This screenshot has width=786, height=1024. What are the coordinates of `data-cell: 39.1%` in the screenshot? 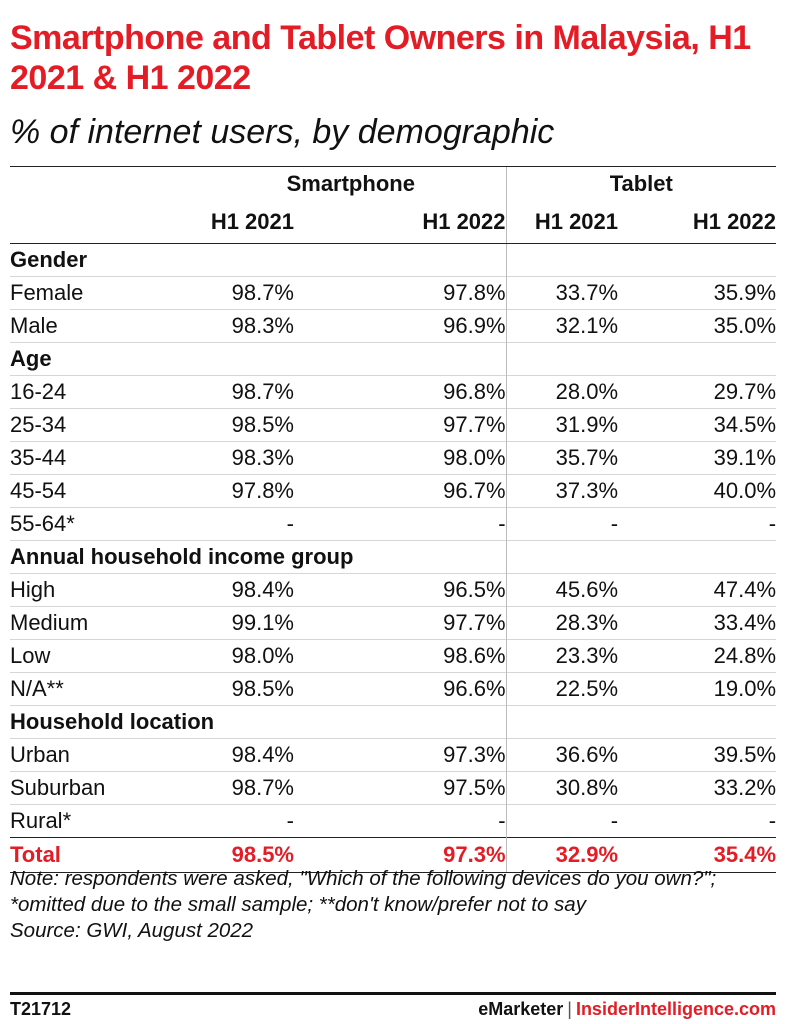 It's located at (697, 458).